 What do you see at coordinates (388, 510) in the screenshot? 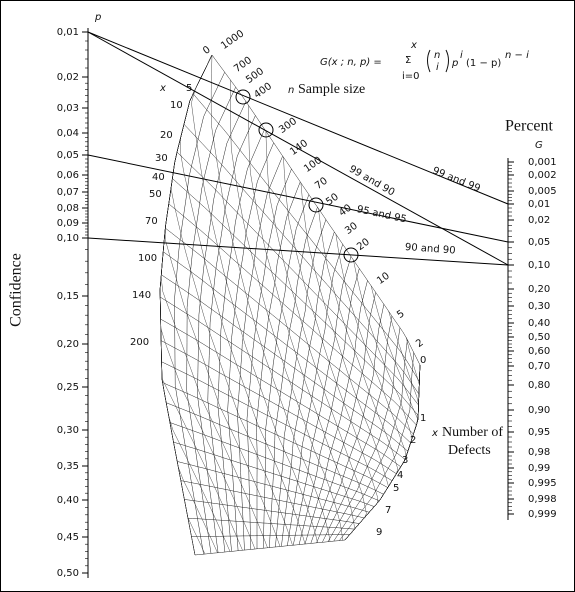
I see `defects-right-tick: 7` at bounding box center [388, 510].